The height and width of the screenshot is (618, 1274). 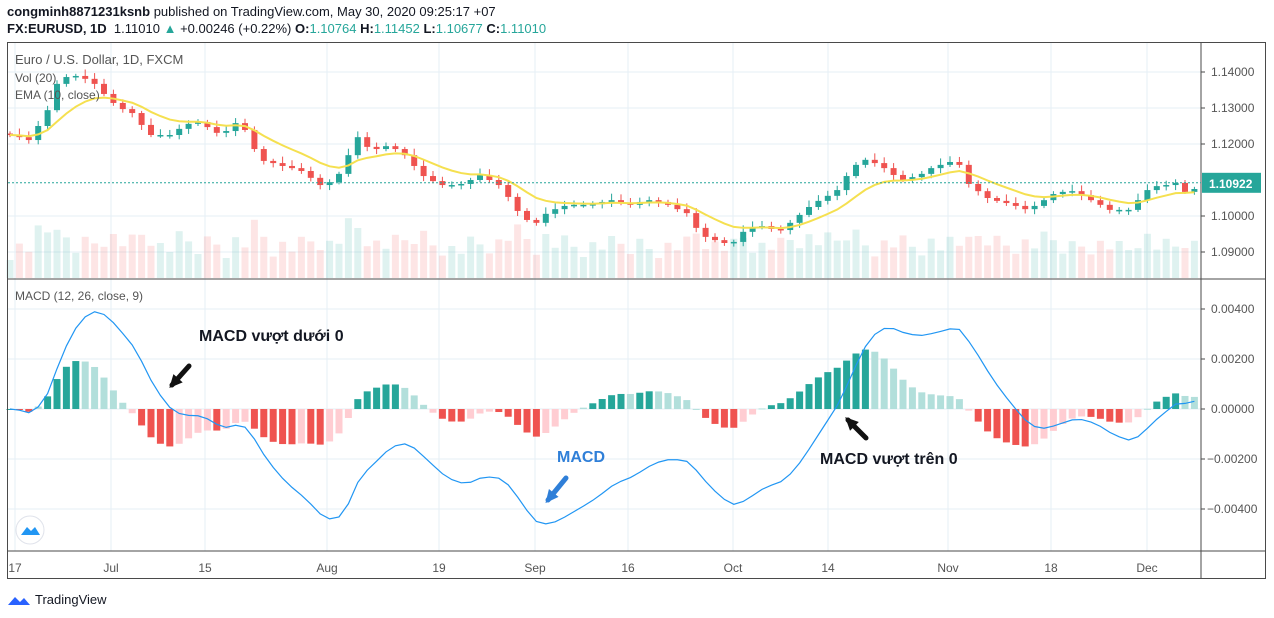 What do you see at coordinates (57, 28) in the screenshot?
I see `symbol: FX:EURUSD, 1D` at bounding box center [57, 28].